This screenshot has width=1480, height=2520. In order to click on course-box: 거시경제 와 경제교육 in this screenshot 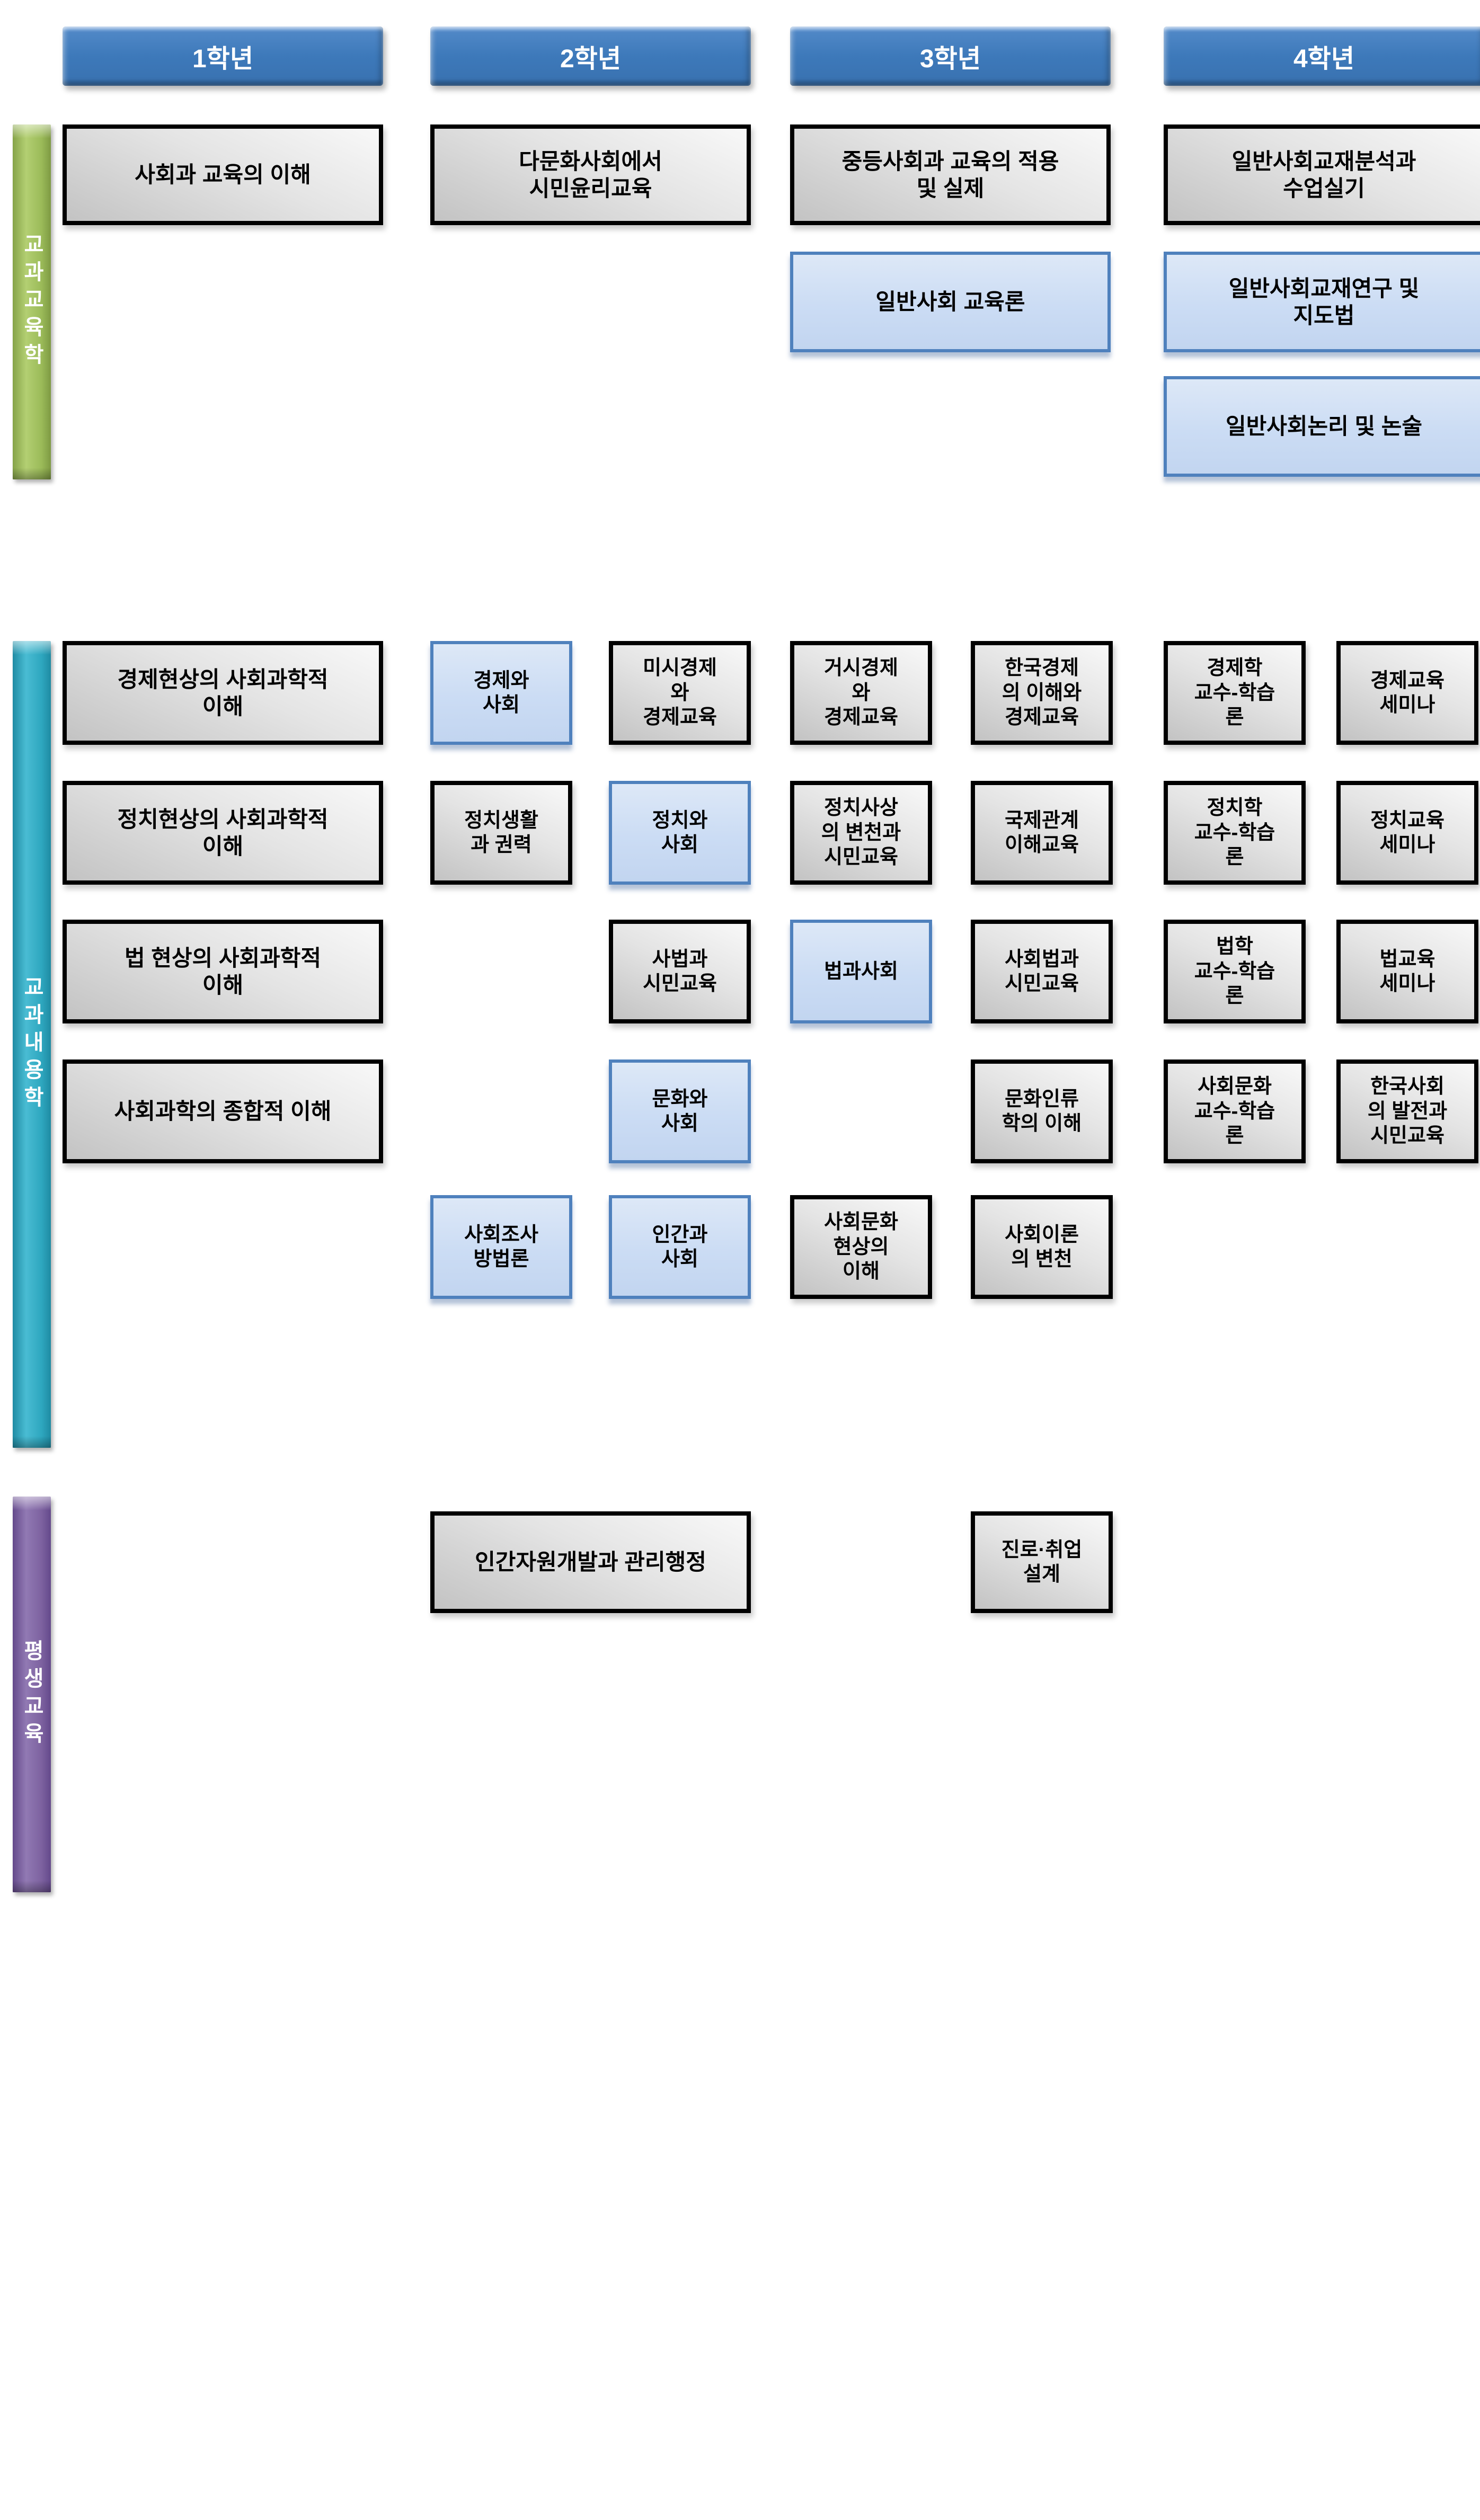, I will do `click(861, 693)`.